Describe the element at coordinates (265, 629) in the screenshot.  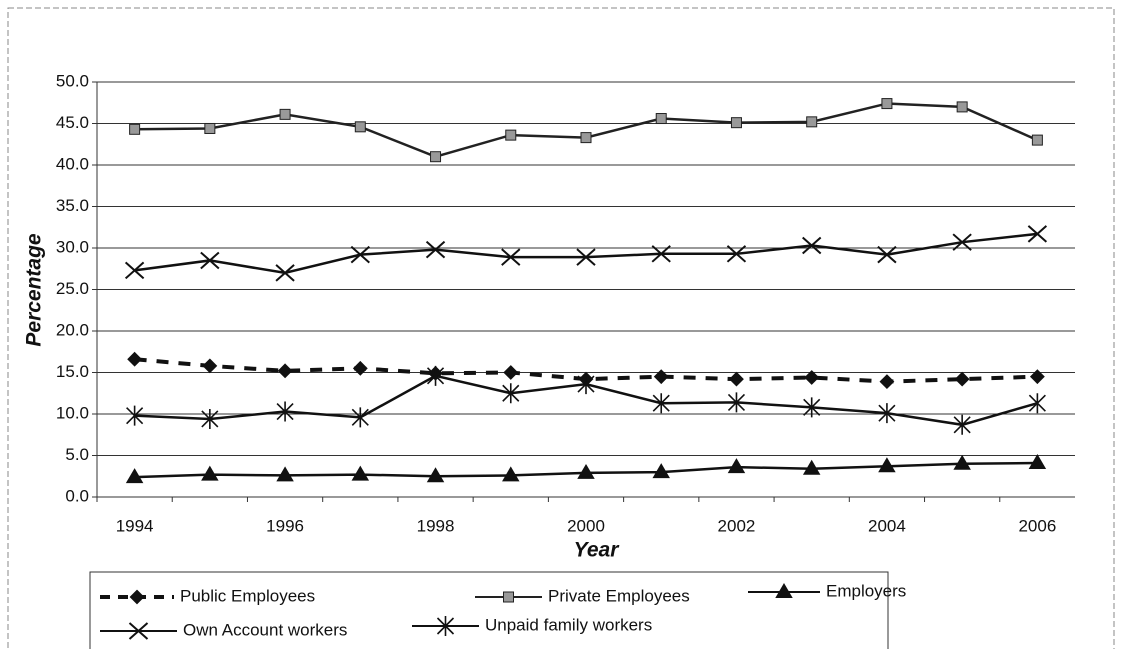
I see `legend-label: Own Account workers` at that location.